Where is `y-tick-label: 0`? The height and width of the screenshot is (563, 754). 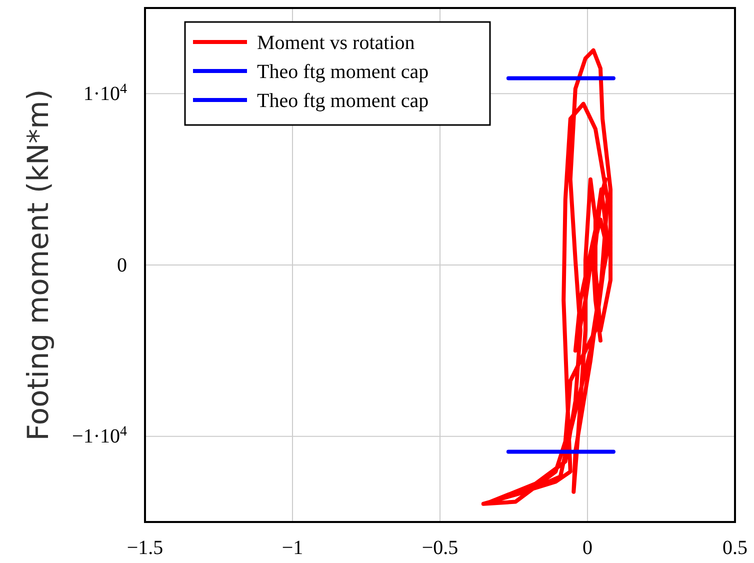 y-tick-label: 0 is located at coordinates (122, 265).